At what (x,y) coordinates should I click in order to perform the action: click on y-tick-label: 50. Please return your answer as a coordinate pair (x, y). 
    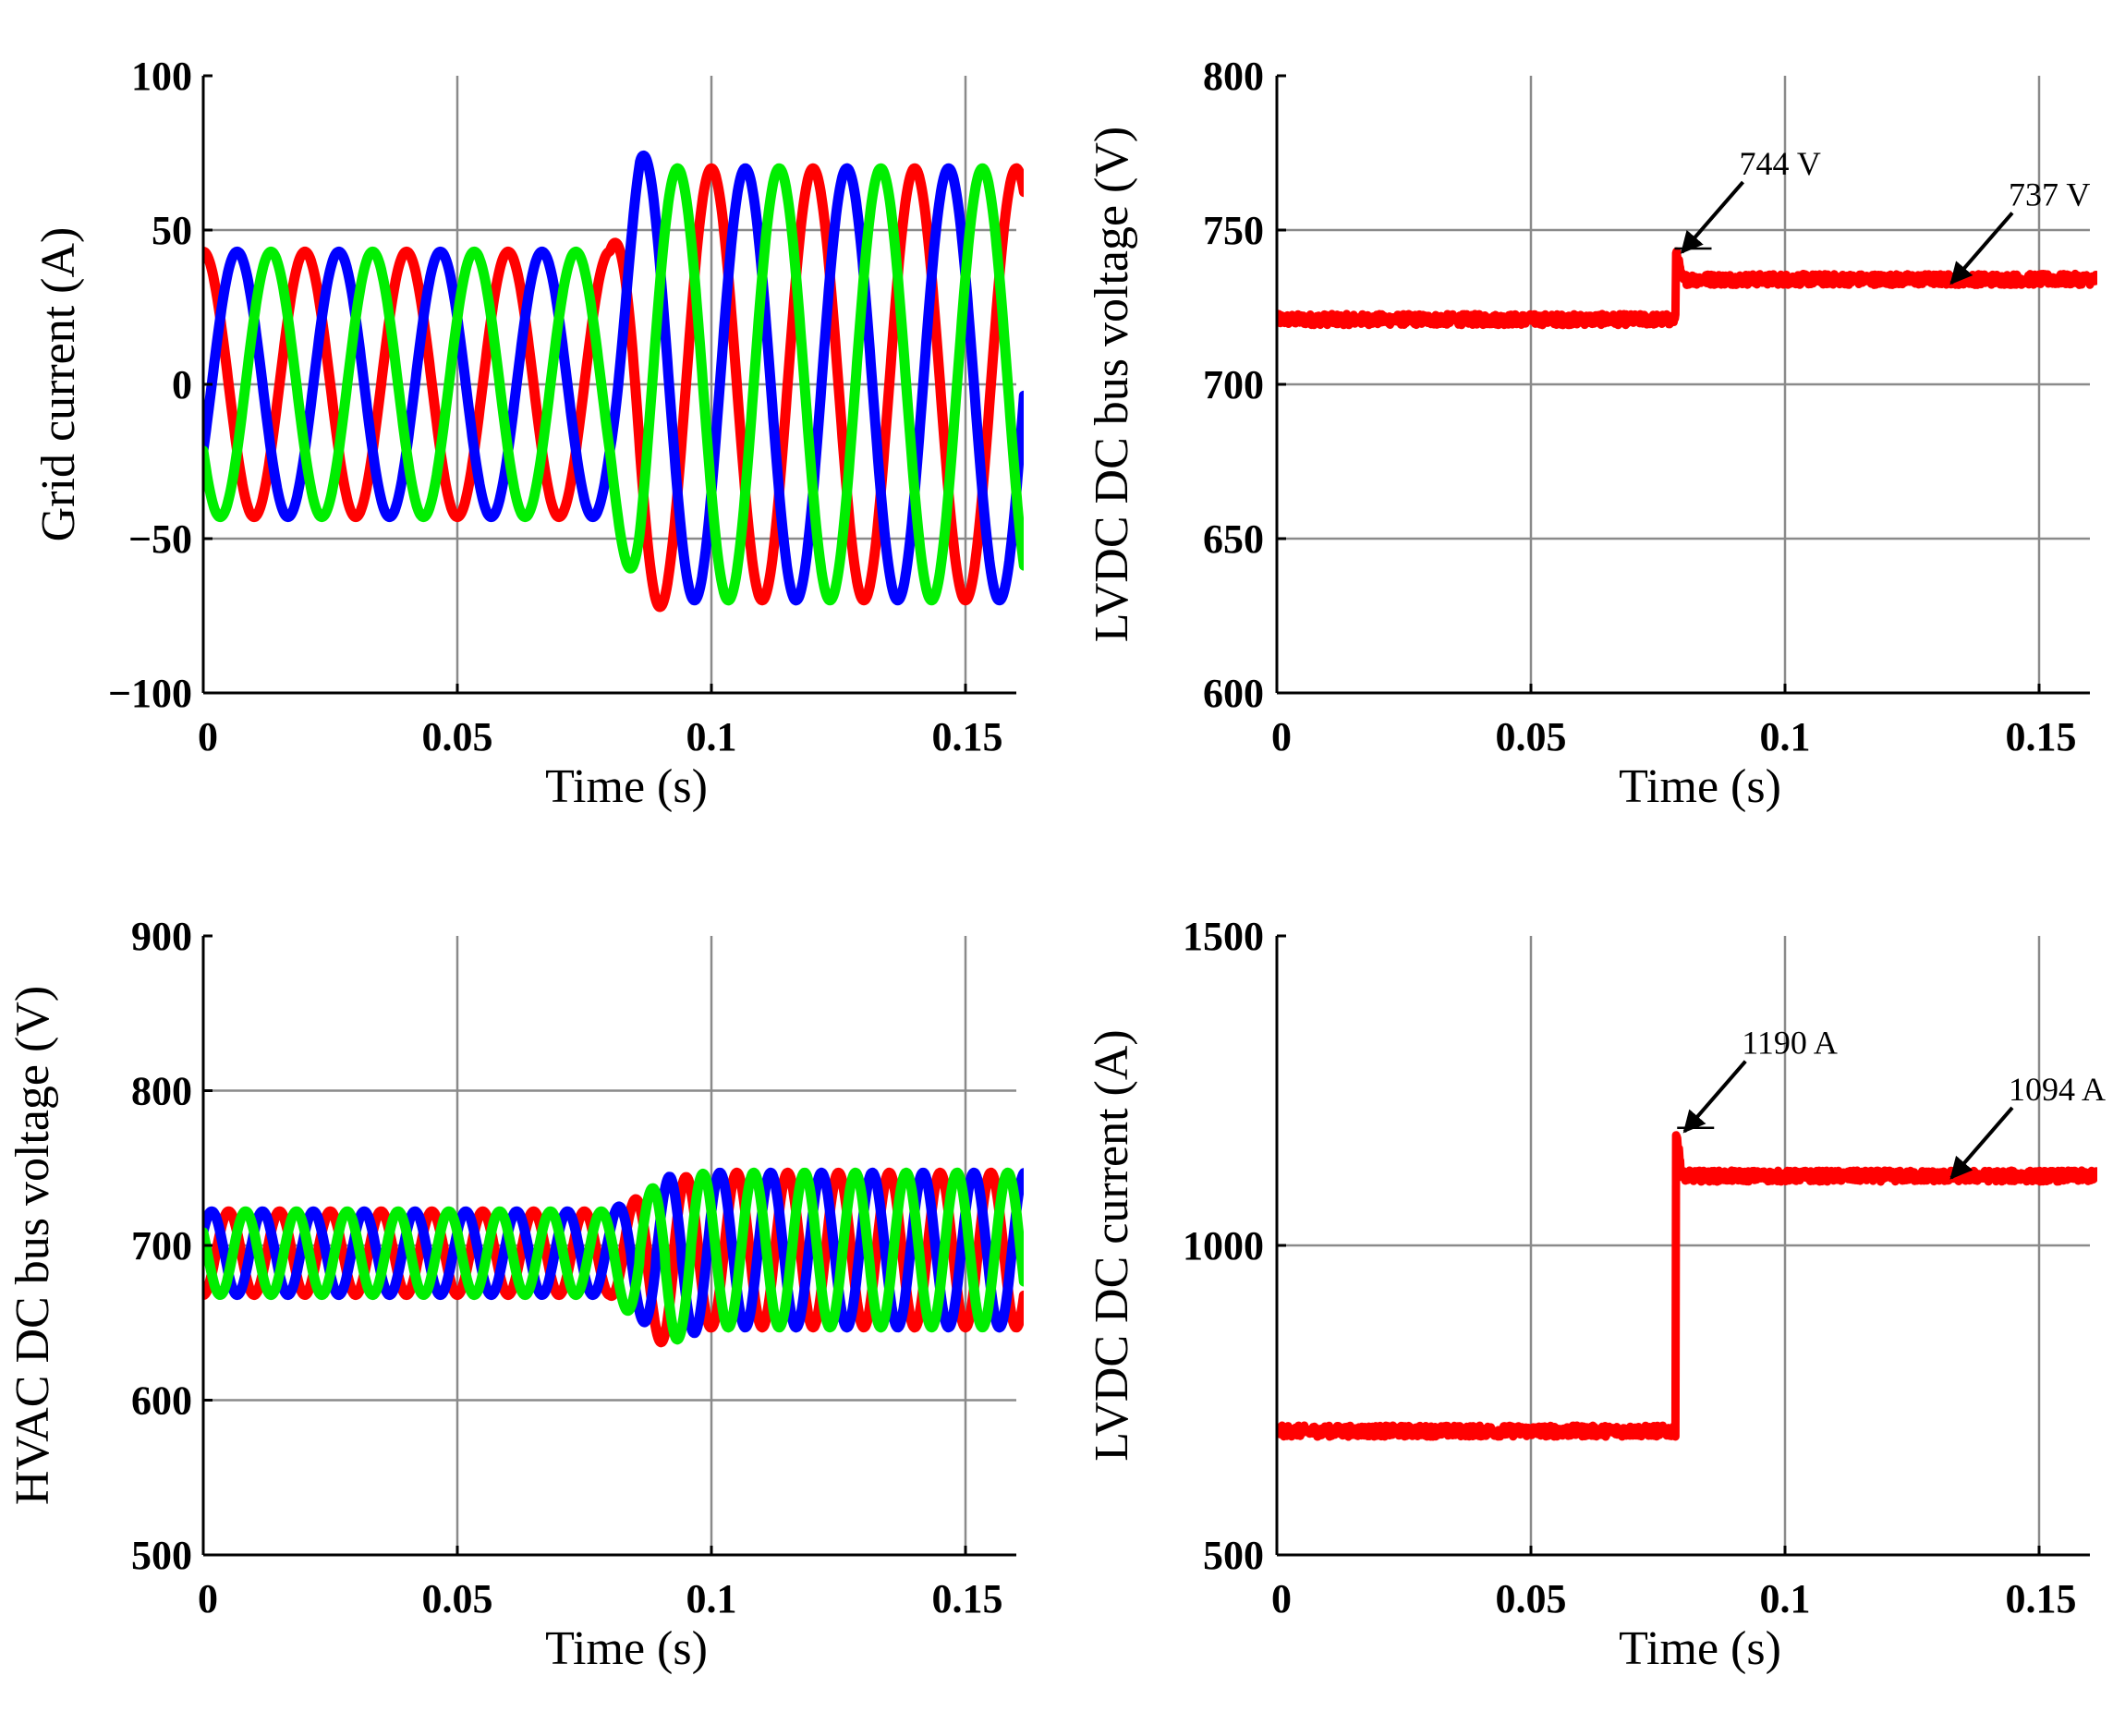
    Looking at the image, I should click on (172, 231).